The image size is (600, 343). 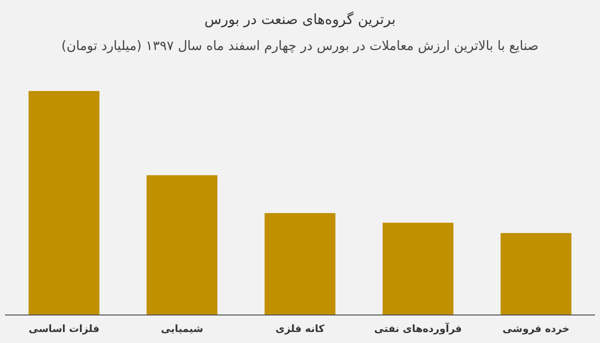 I want to click on chart-subtitle: صنایع با بالاترین ارزش معاملات در بورس در چهارم اسفند ماه سال ۱۳۹۷ (میلیارد تومان), so click(x=300, y=46).